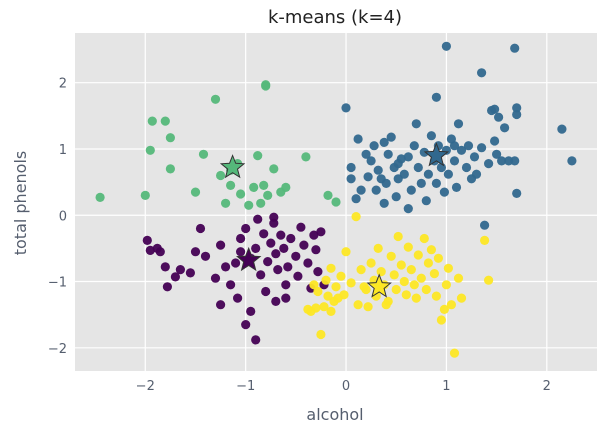 This screenshot has height=431, width=600. Describe the element at coordinates (446, 386) in the screenshot. I see `x-tick-label: 1` at that location.